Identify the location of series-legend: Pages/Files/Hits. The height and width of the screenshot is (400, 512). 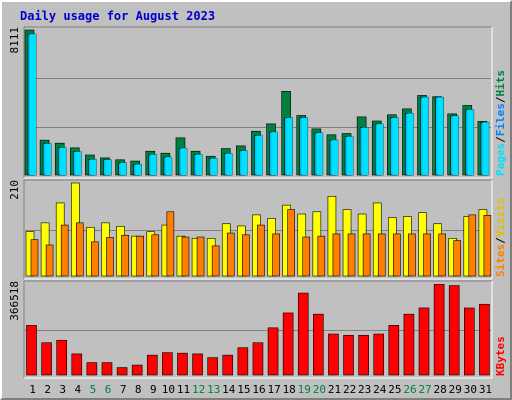
(500, 123).